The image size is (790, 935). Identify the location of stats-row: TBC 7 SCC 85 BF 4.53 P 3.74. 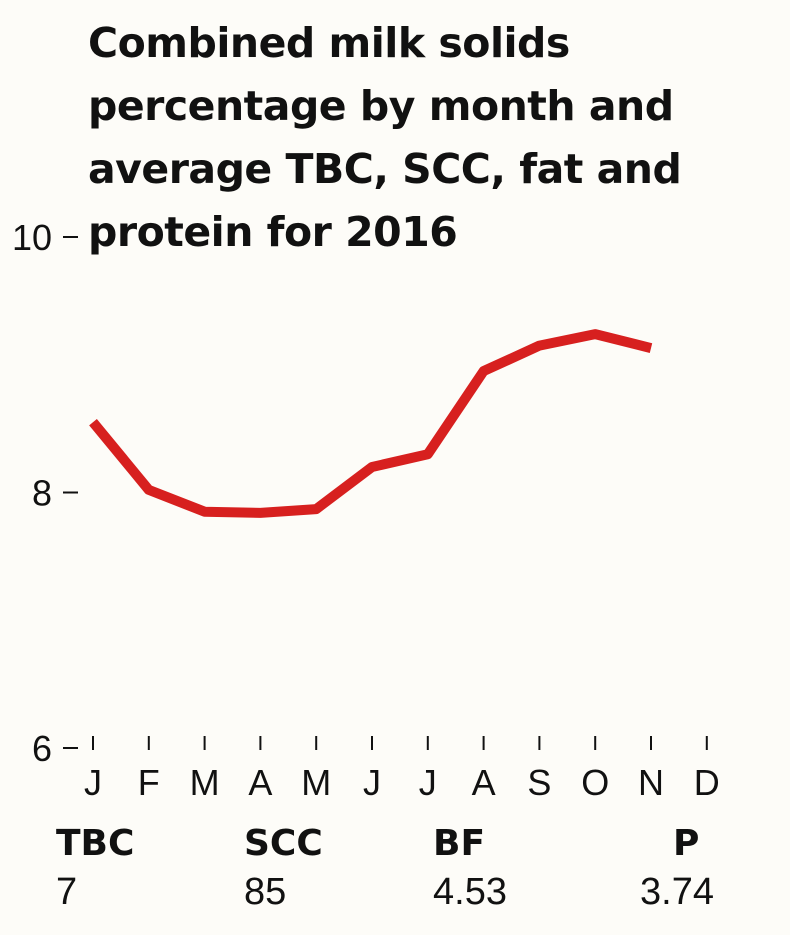
(395, 875).